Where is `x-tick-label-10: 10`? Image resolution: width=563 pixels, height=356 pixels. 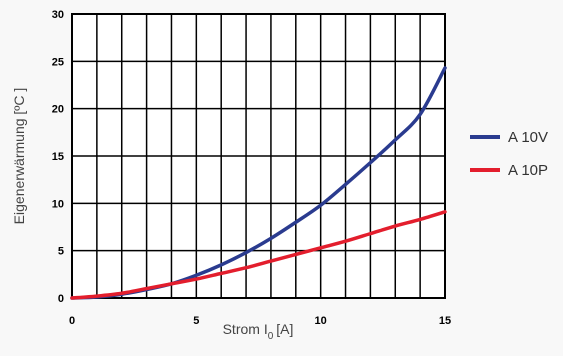
x-tick-label-10: 10 is located at coordinates (321, 321).